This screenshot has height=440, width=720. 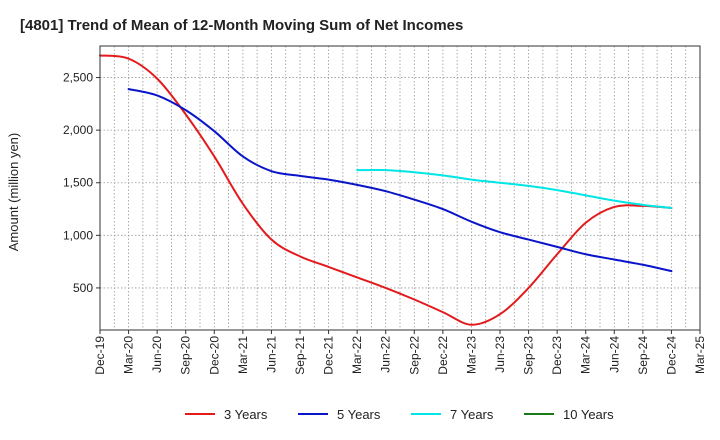 I want to click on x-tick-label: Dec-24, so click(x=671, y=355).